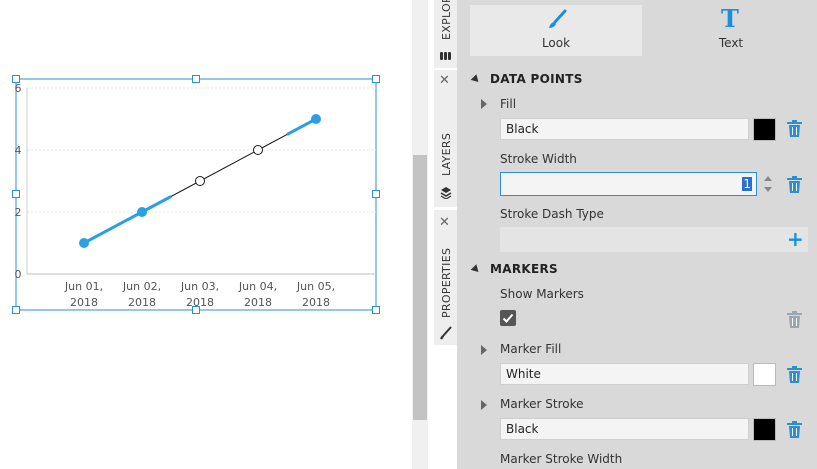 The width and height of the screenshot is (817, 469). What do you see at coordinates (542, 404) in the screenshot?
I see `marker-stroke-label: Marker Stroke` at bounding box center [542, 404].